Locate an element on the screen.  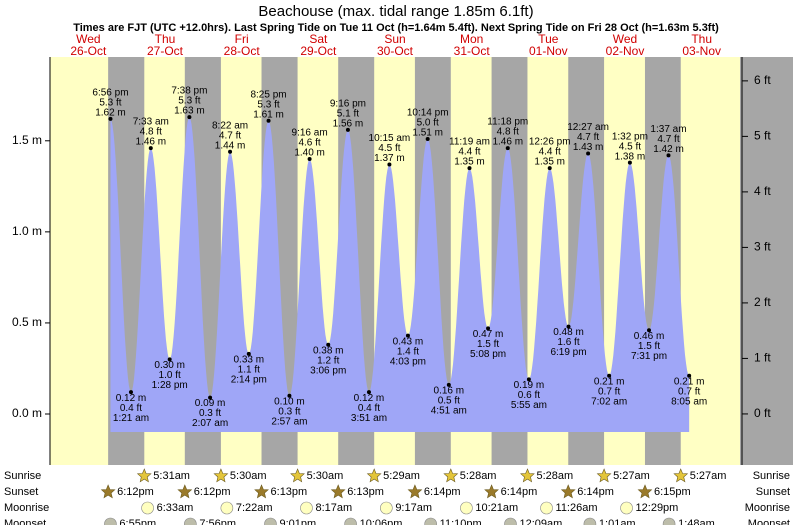
y2-tick-label: 3 ft is located at coordinates (762, 247).